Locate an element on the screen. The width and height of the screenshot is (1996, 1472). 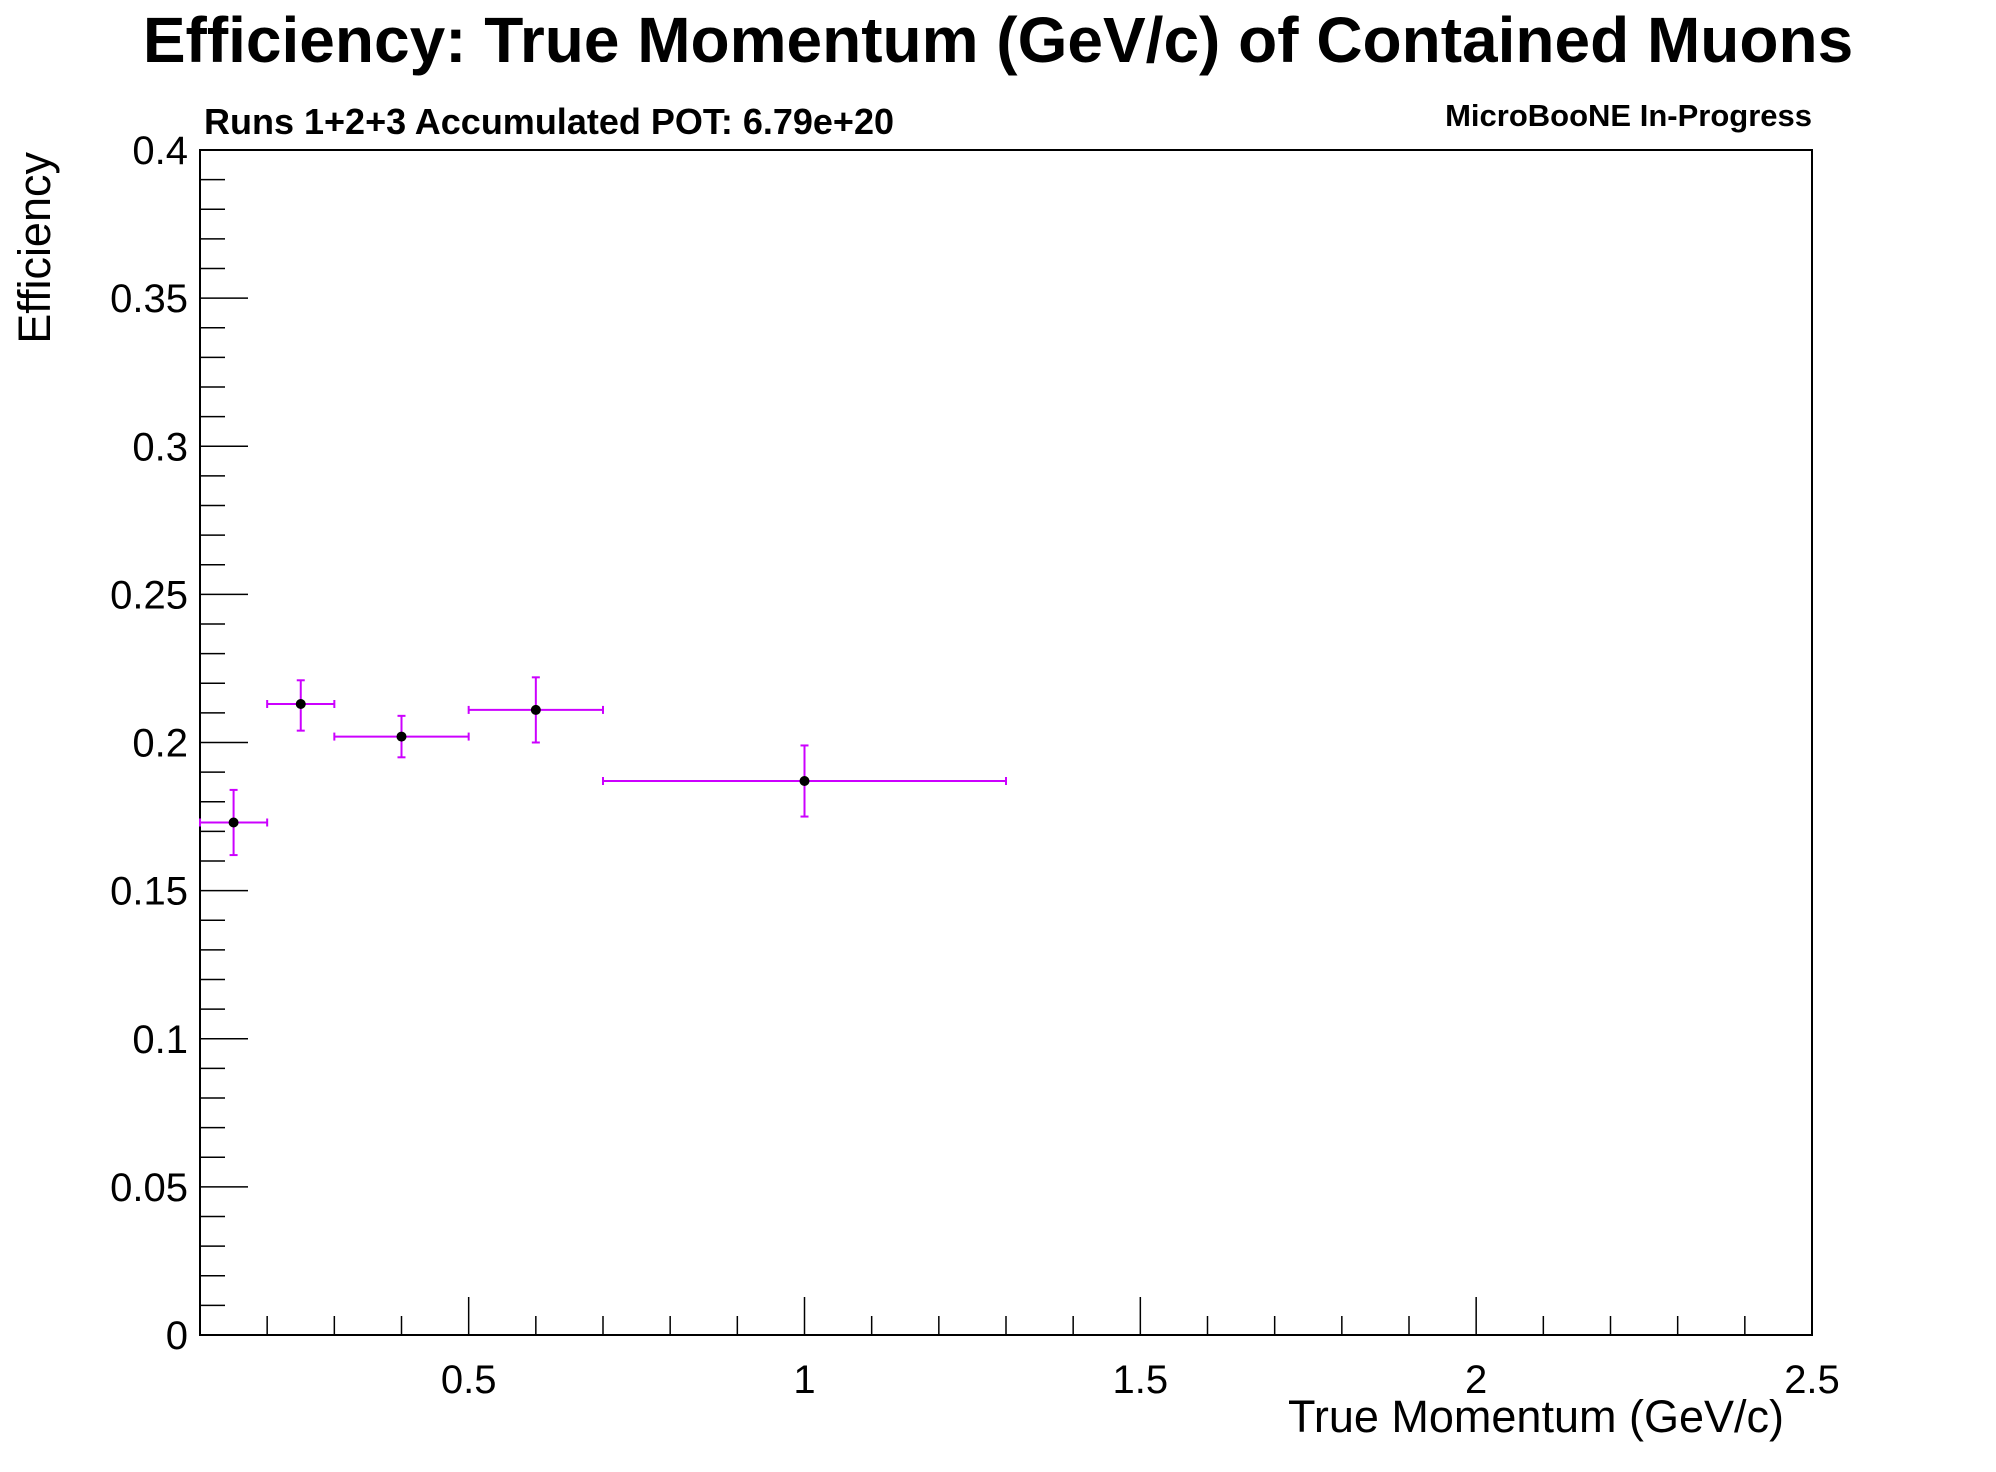
x-axis-ticks is located at coordinates (1006, 1316).